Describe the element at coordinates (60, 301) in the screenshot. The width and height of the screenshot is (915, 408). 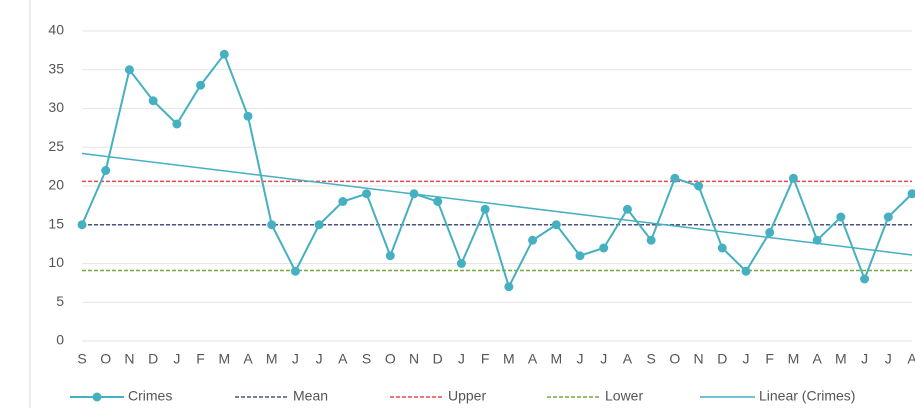
I see `y-tick-label: 5` at that location.